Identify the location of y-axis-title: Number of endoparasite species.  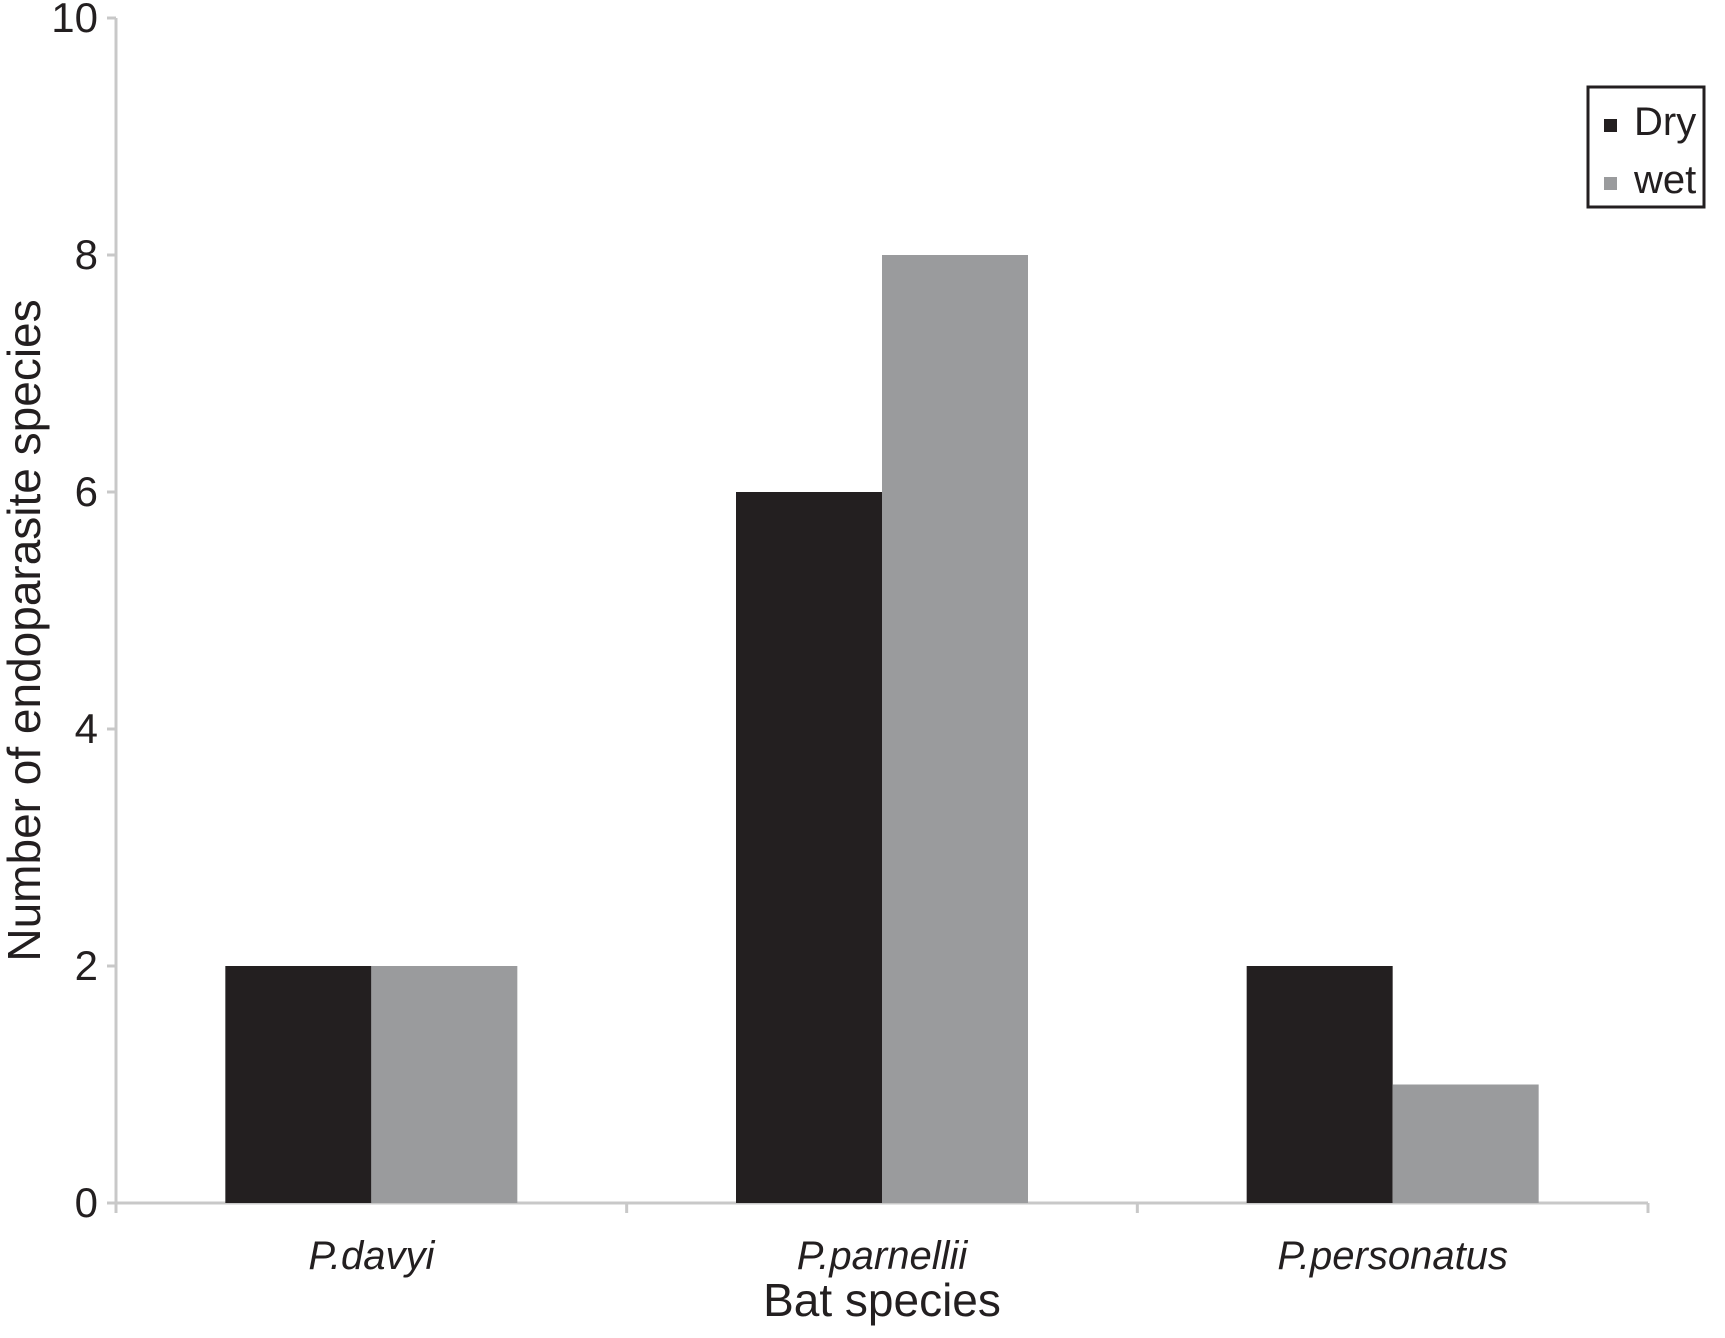
(25, 630).